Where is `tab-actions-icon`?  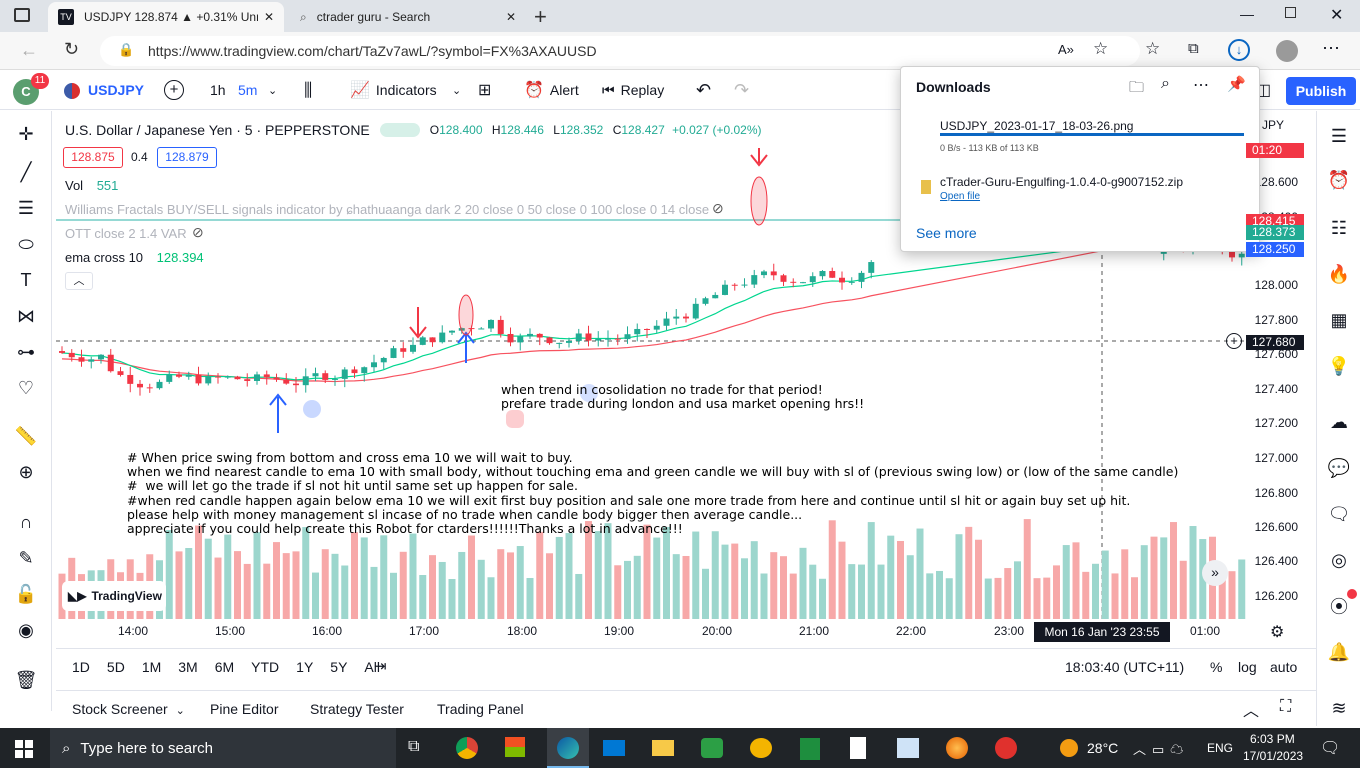 tab-actions-icon is located at coordinates (22, 15).